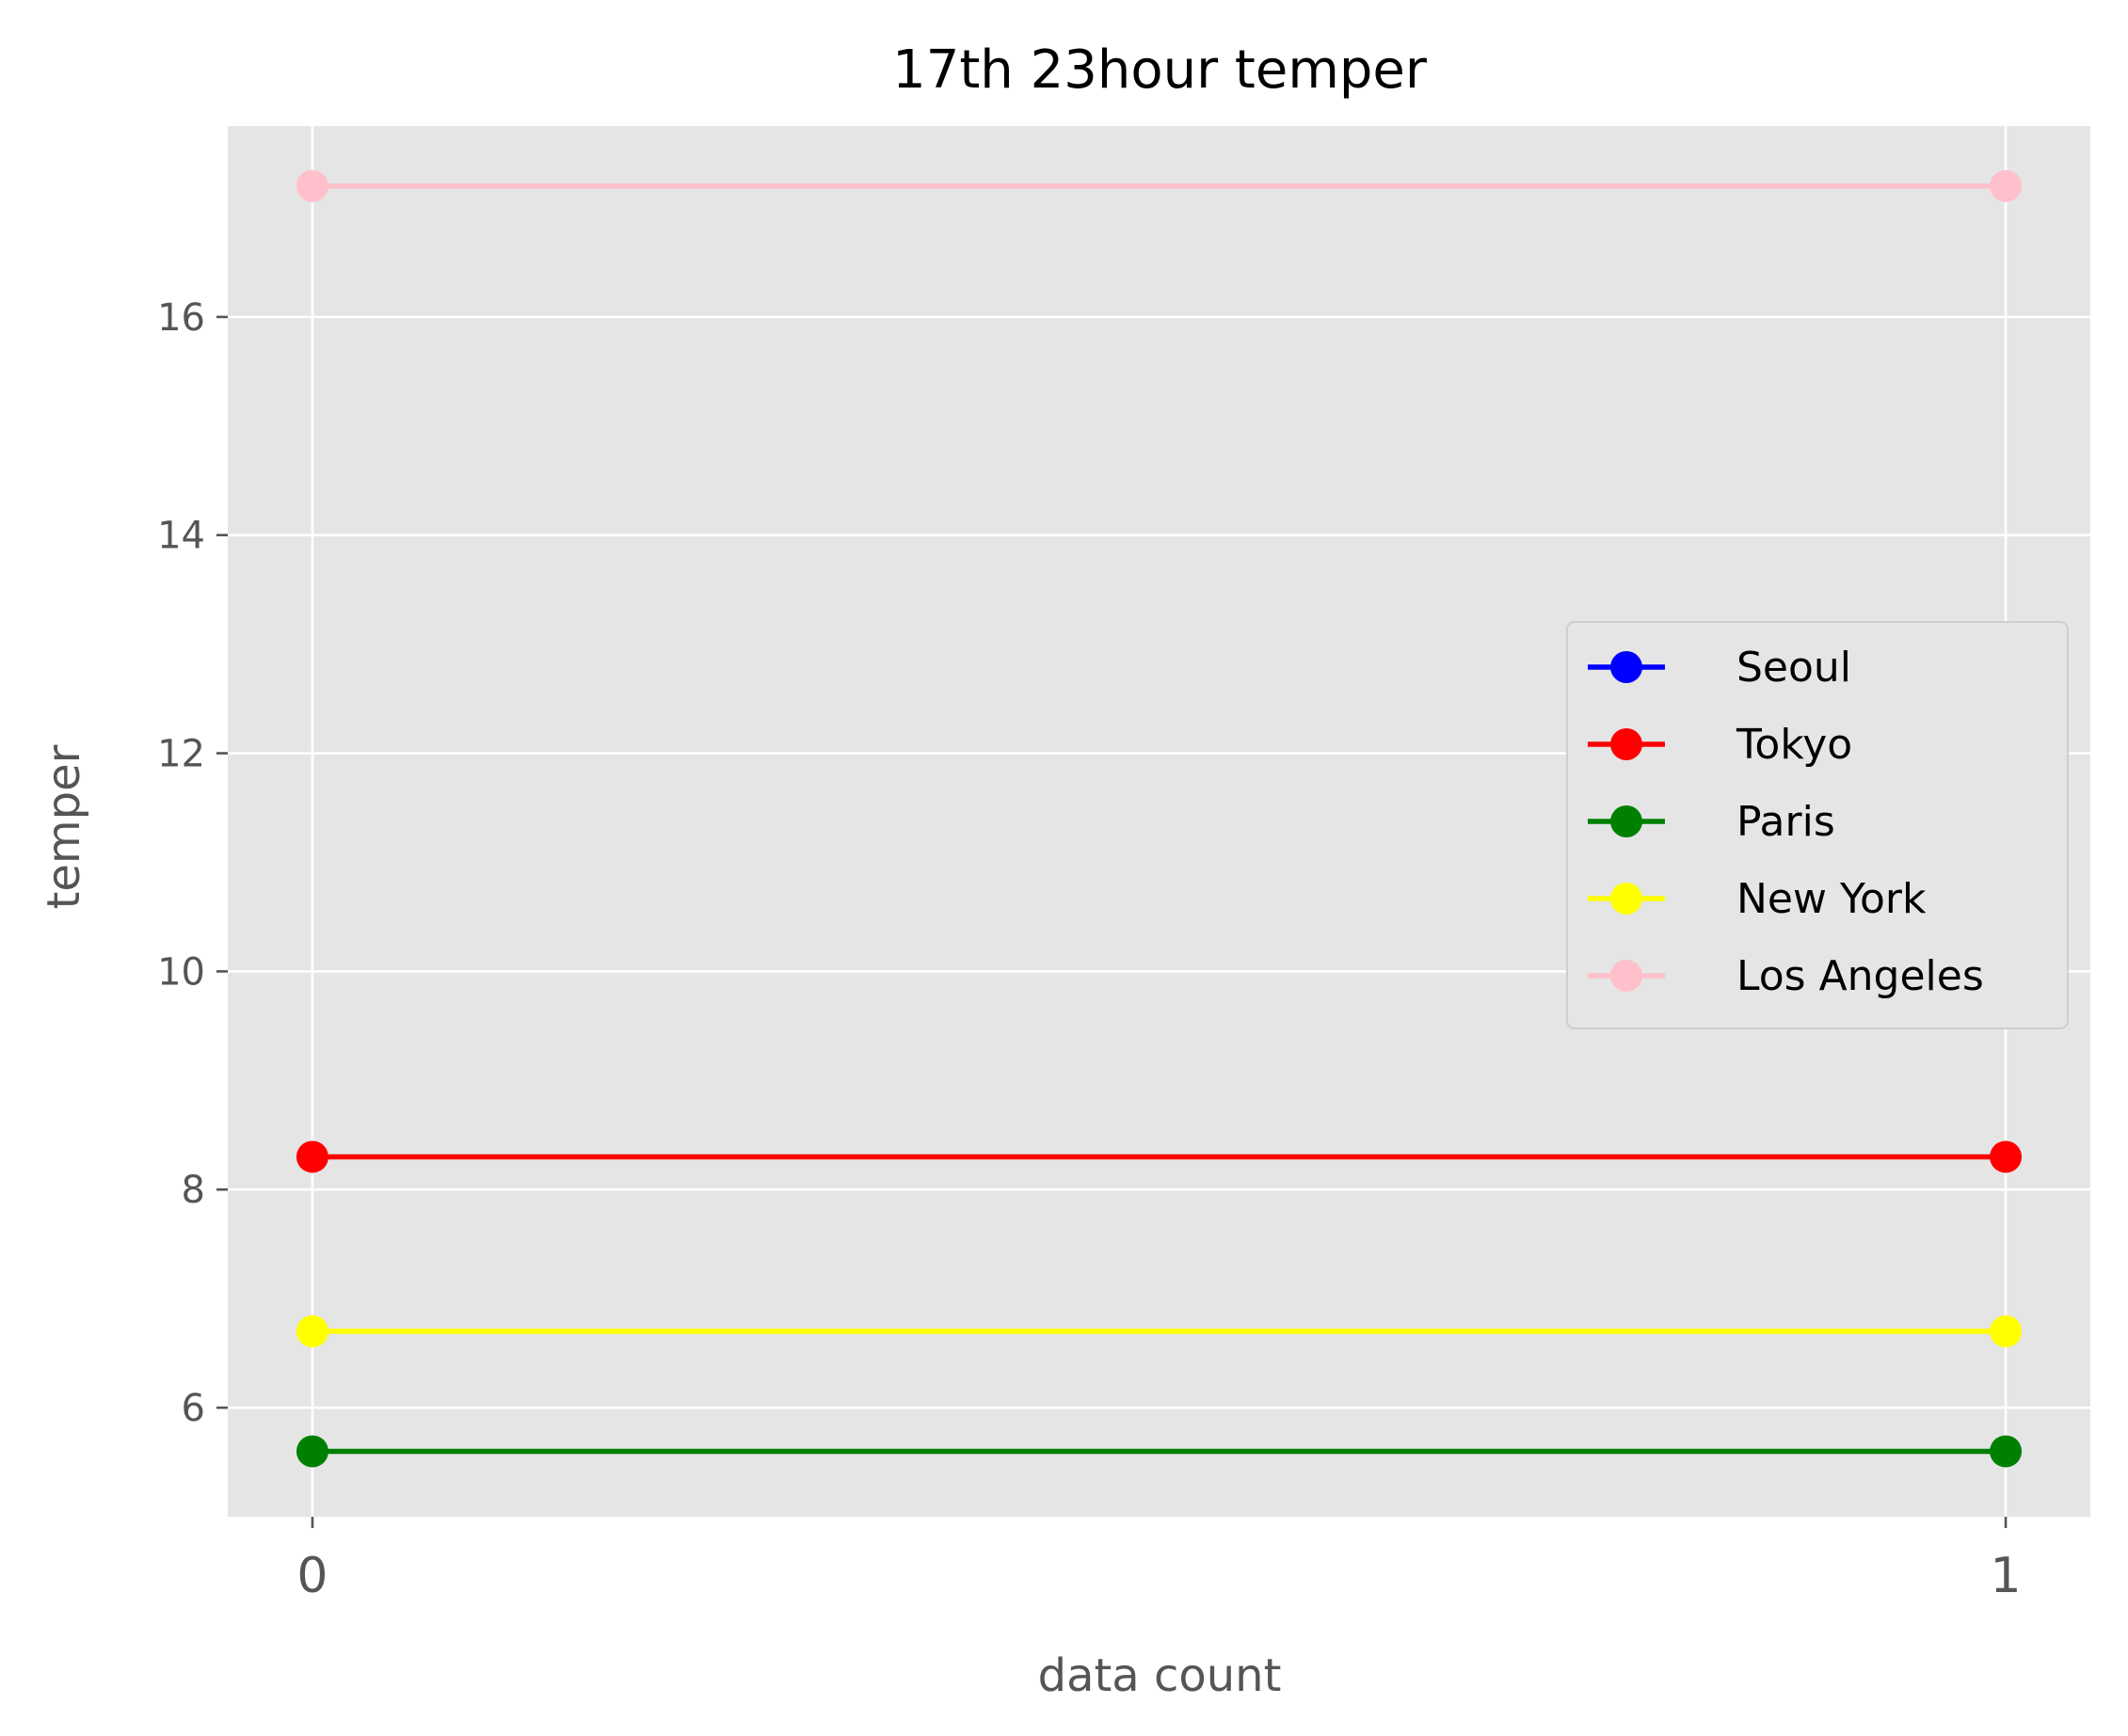 The height and width of the screenshot is (1736, 2128). Describe the element at coordinates (1626, 667) in the screenshot. I see `legend-marker-seoul` at that location.